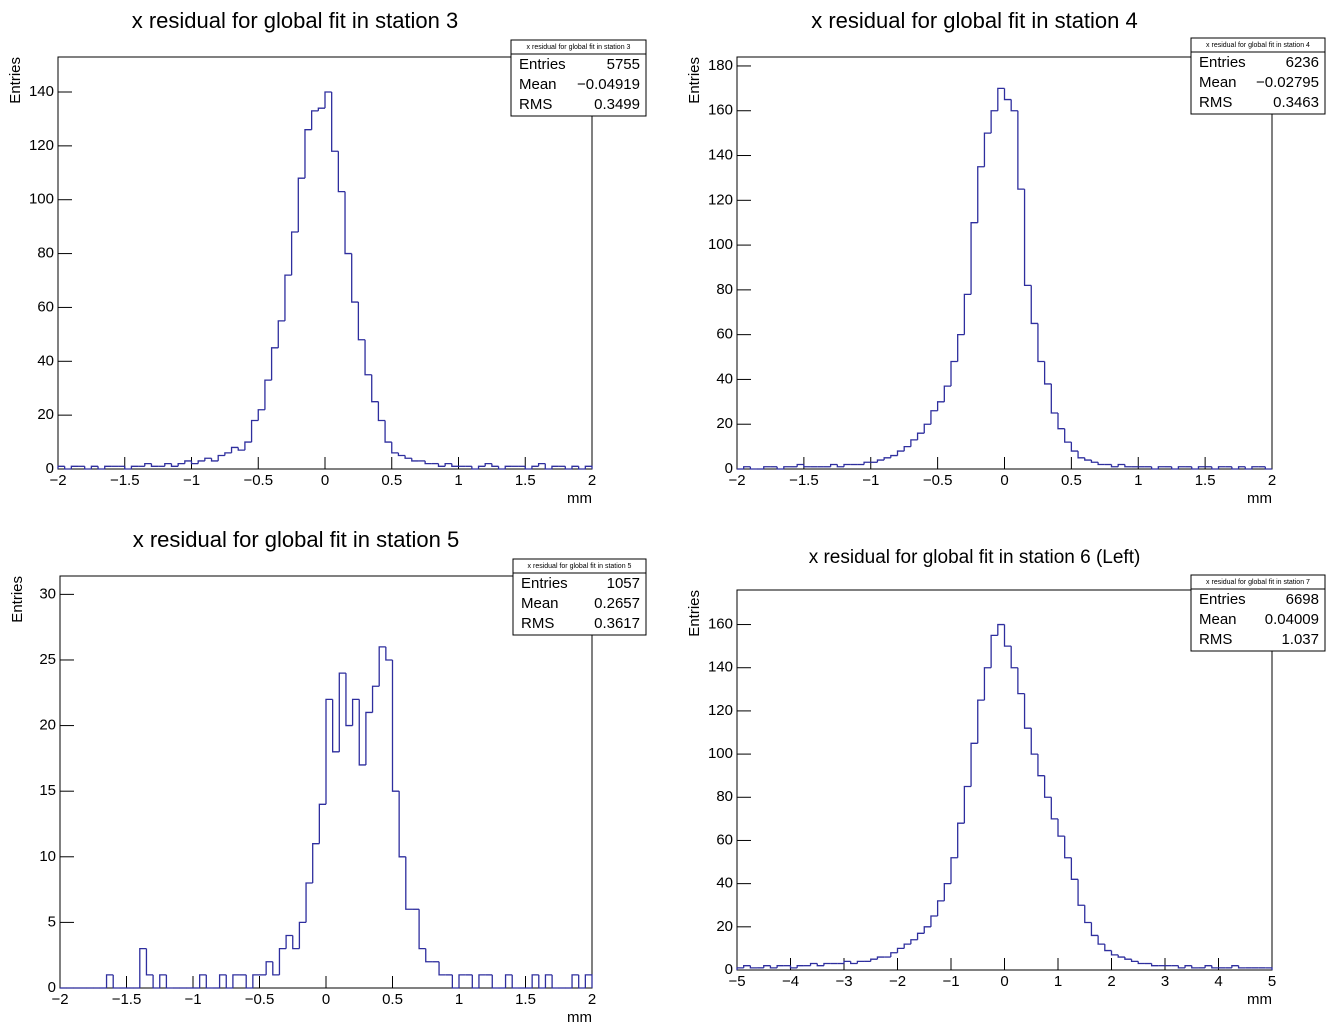  What do you see at coordinates (1058, 981) in the screenshot?
I see `x-tick-label: 1` at bounding box center [1058, 981].